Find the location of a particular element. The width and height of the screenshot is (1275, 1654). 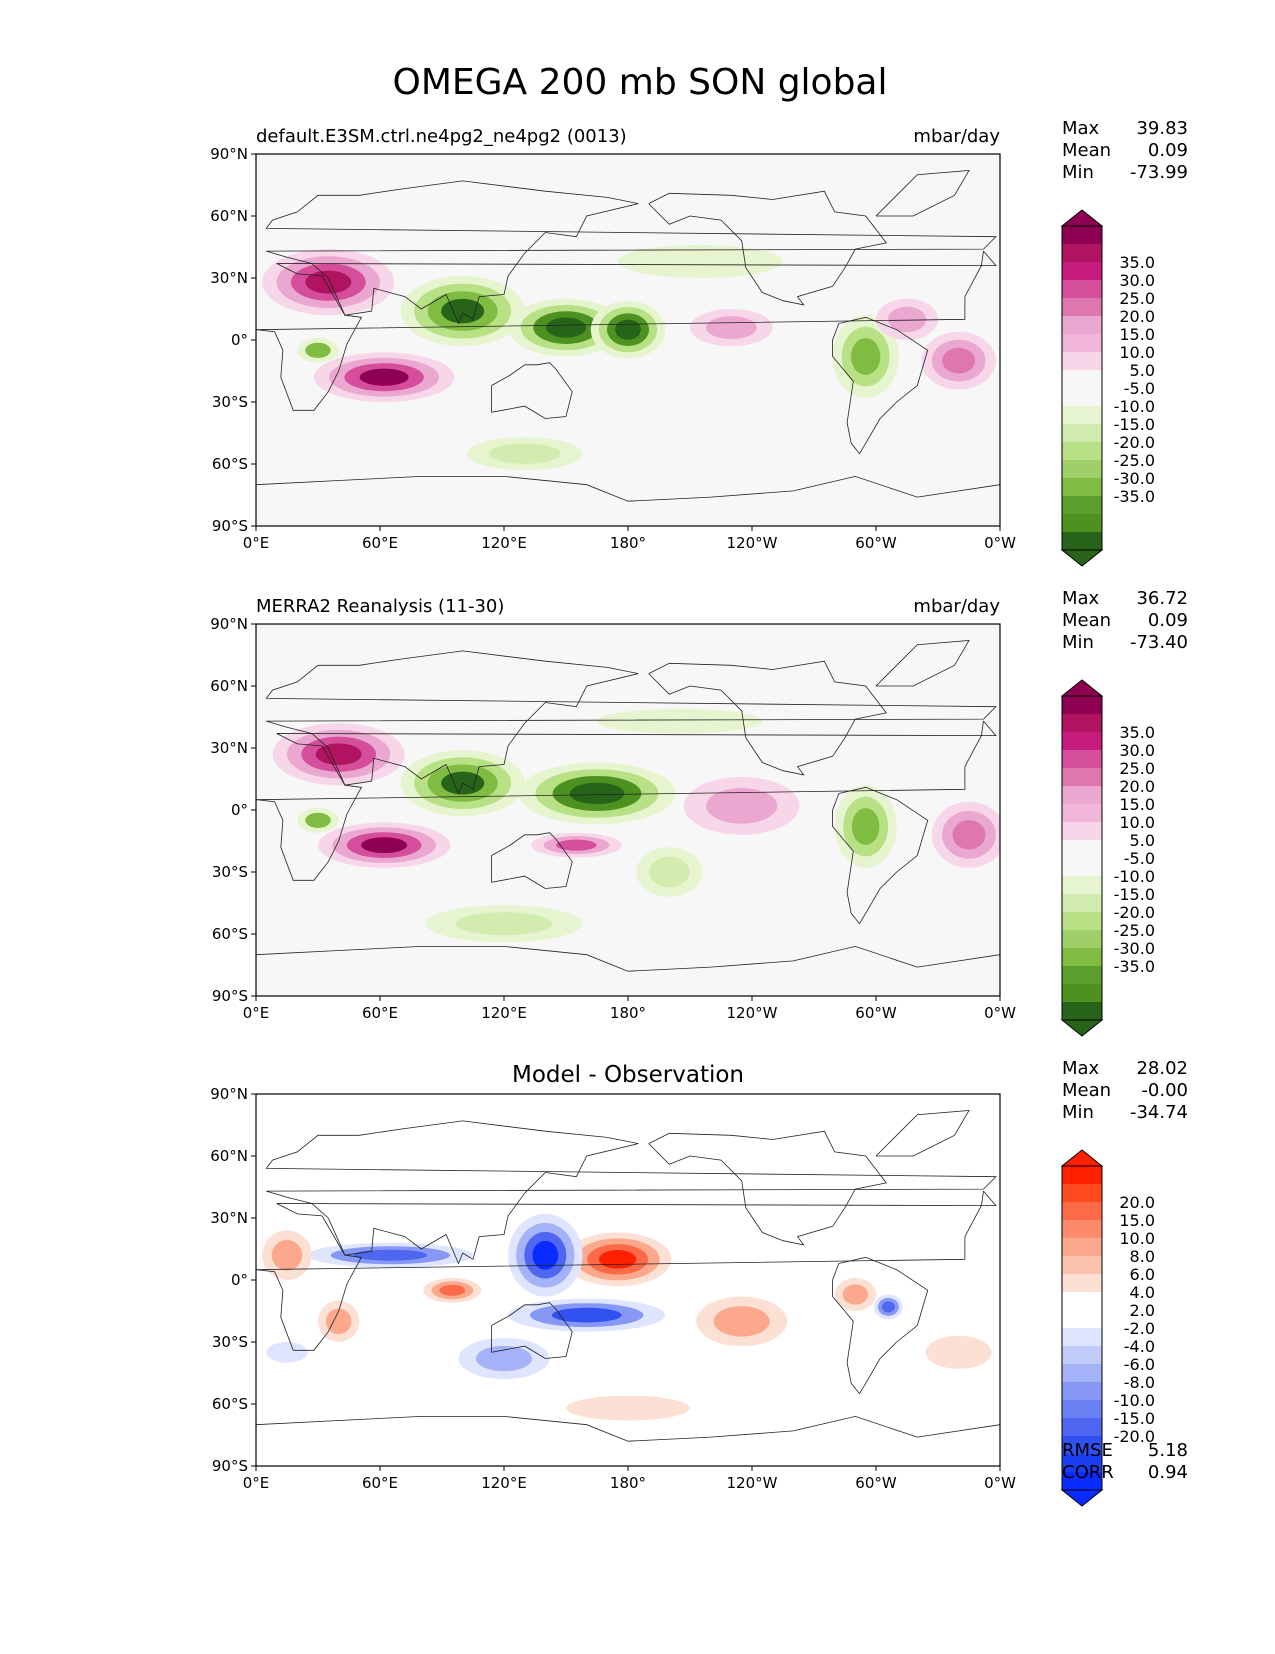

x-tick-label: 120°W is located at coordinates (752, 1483).